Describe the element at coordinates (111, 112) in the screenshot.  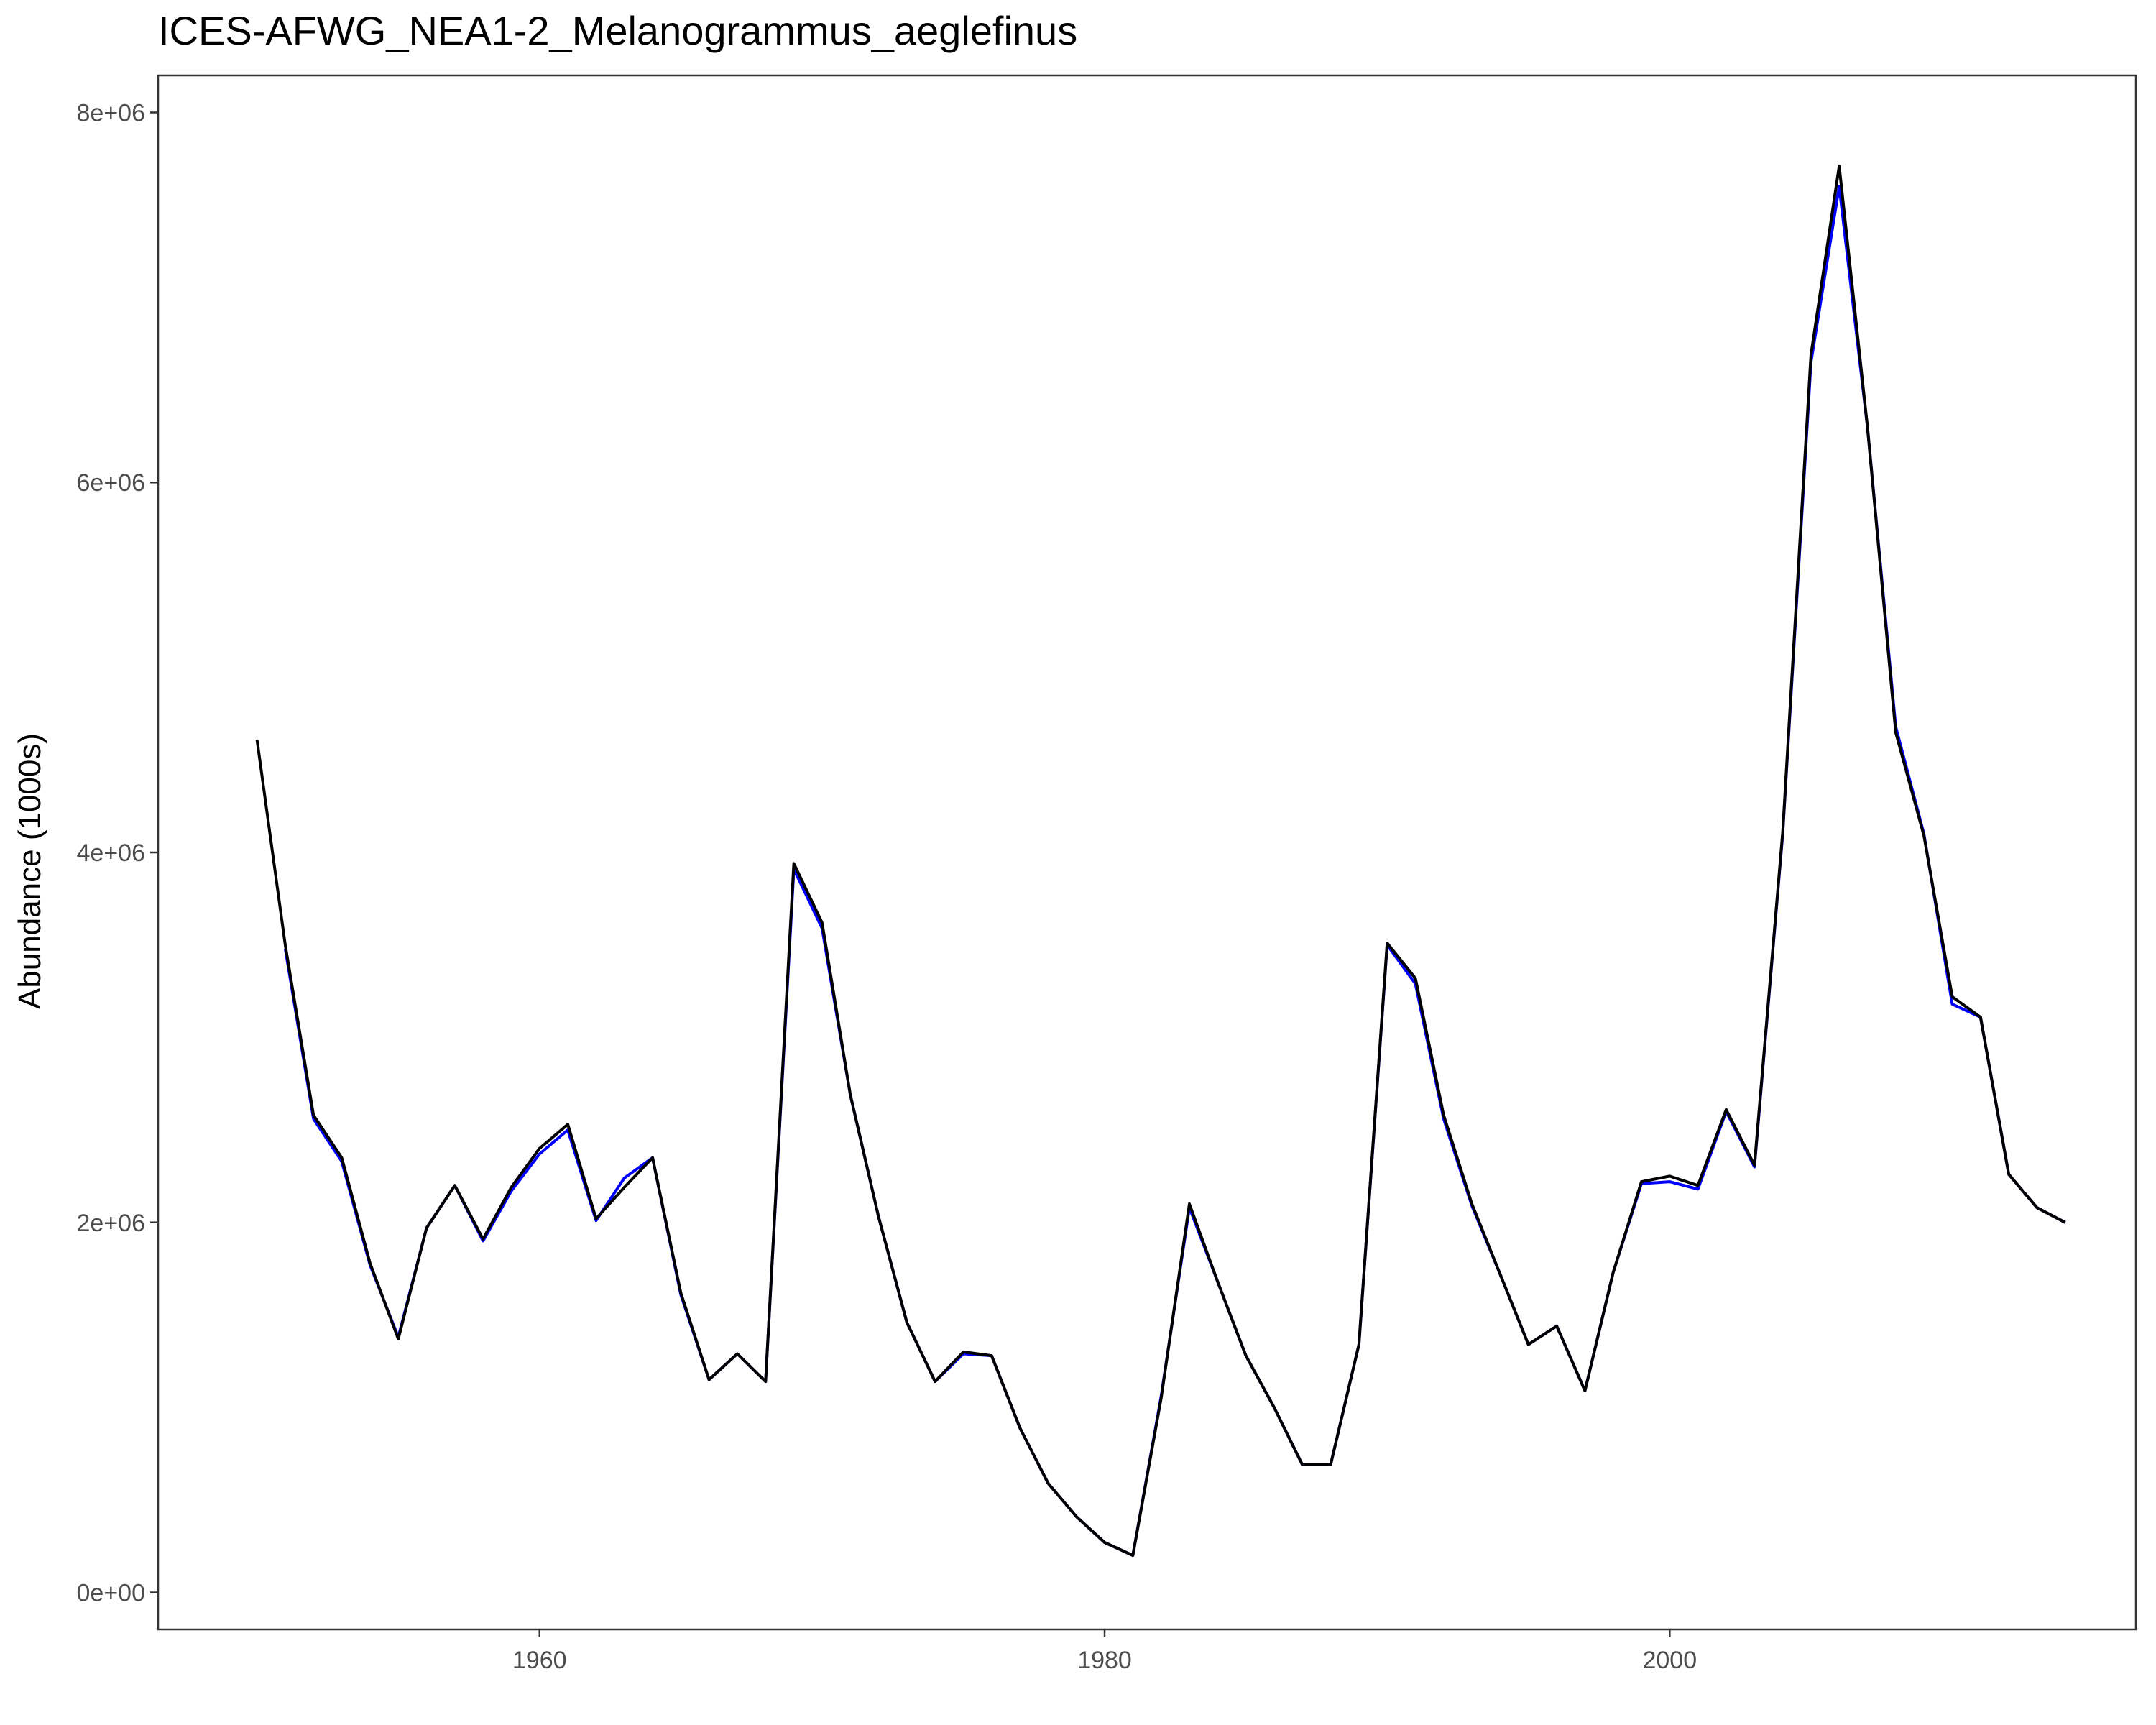
I see `y-tick-label: 8e+06` at that location.